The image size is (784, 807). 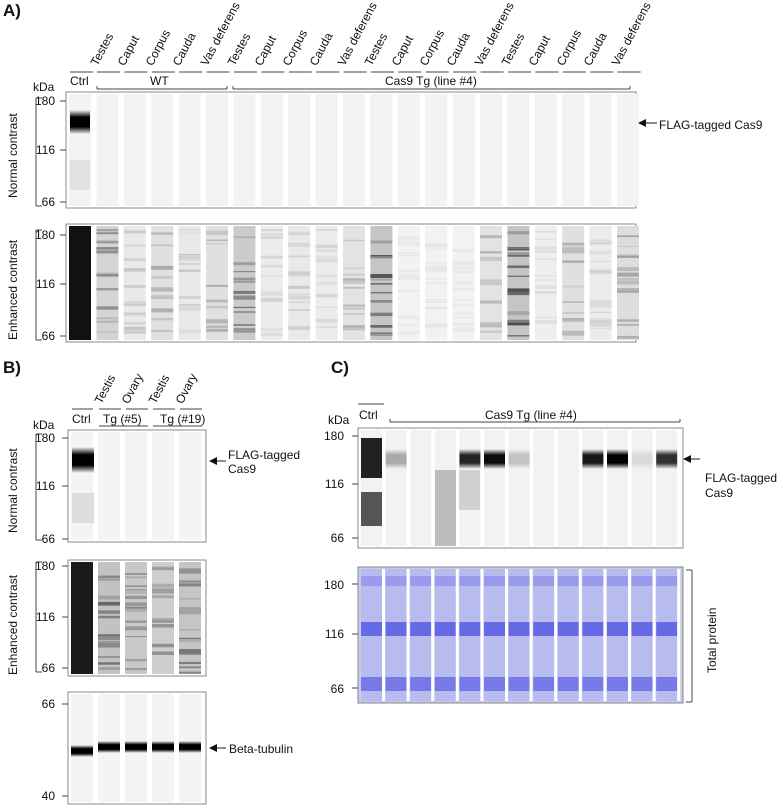 I want to click on panel-c-lane4-smear, so click(x=445, y=508).